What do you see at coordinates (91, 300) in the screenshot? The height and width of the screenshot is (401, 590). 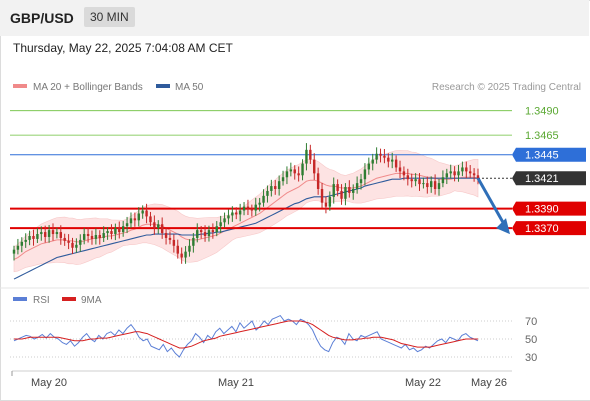 I see `ma9-legend-label: 9MA` at bounding box center [91, 300].